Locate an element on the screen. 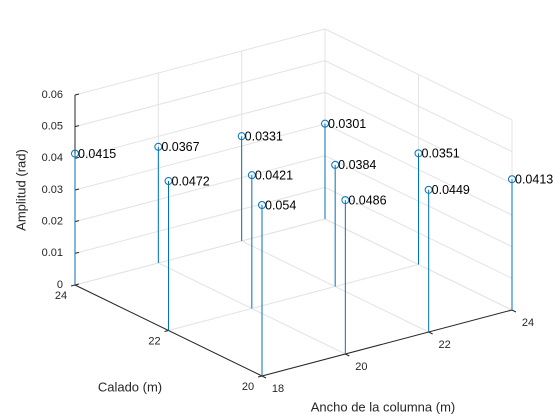 This screenshot has width=560, height=420. y-tick-label: 22 is located at coordinates (154, 341).